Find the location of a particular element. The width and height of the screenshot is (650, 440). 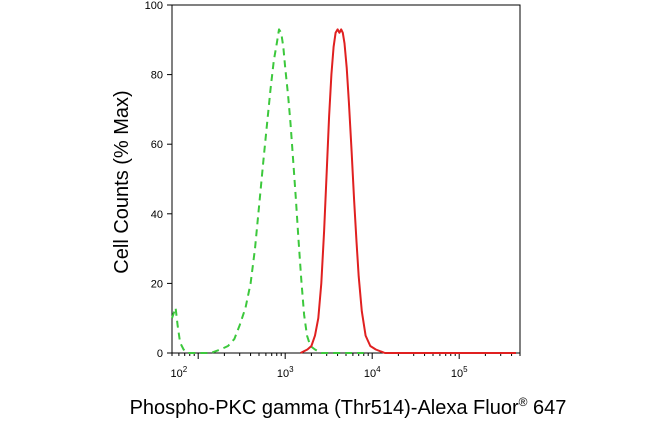

y-tick-label: 60 is located at coordinates (157, 145).